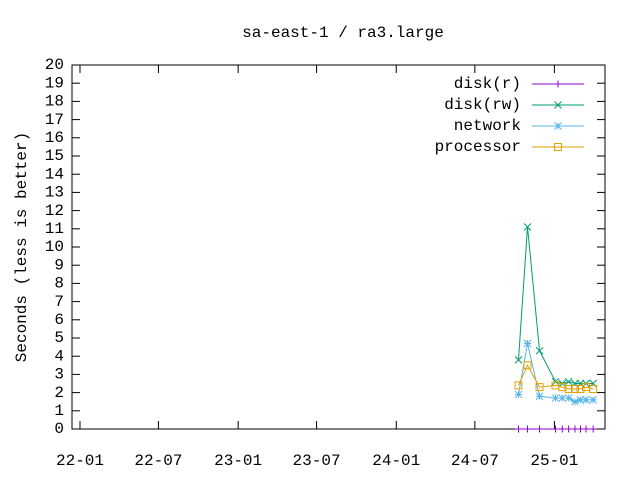 This screenshot has height=480, width=640. Describe the element at coordinates (487, 126) in the screenshot. I see `legend-label: network` at that location.